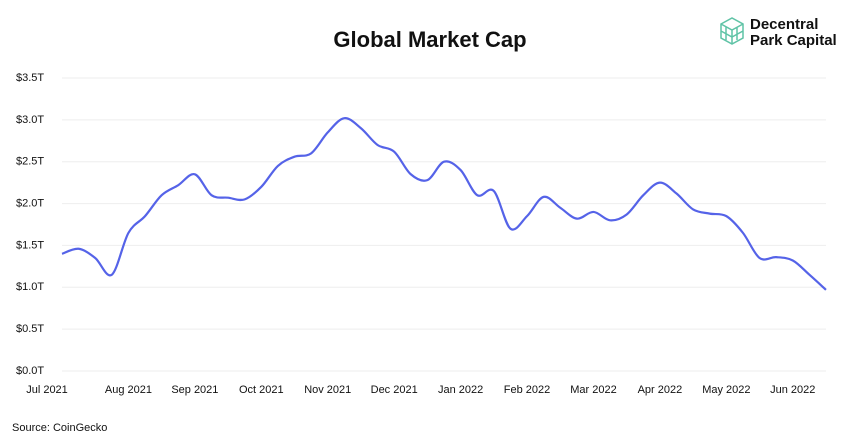  What do you see at coordinates (30, 329) in the screenshot?
I see `y-tick-label: $0.5T` at bounding box center [30, 329].